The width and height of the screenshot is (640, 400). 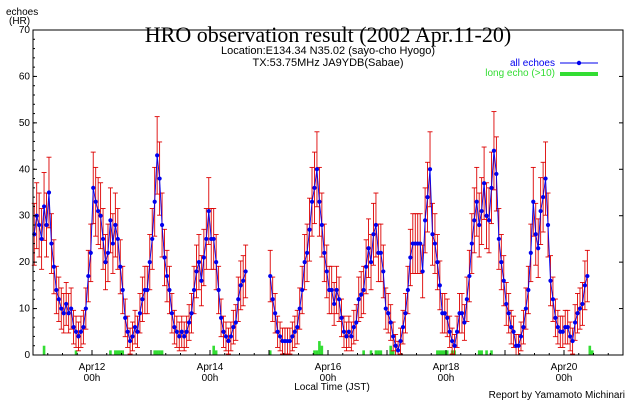 I want to click on y-tick-label: 70, so click(x=25, y=30).